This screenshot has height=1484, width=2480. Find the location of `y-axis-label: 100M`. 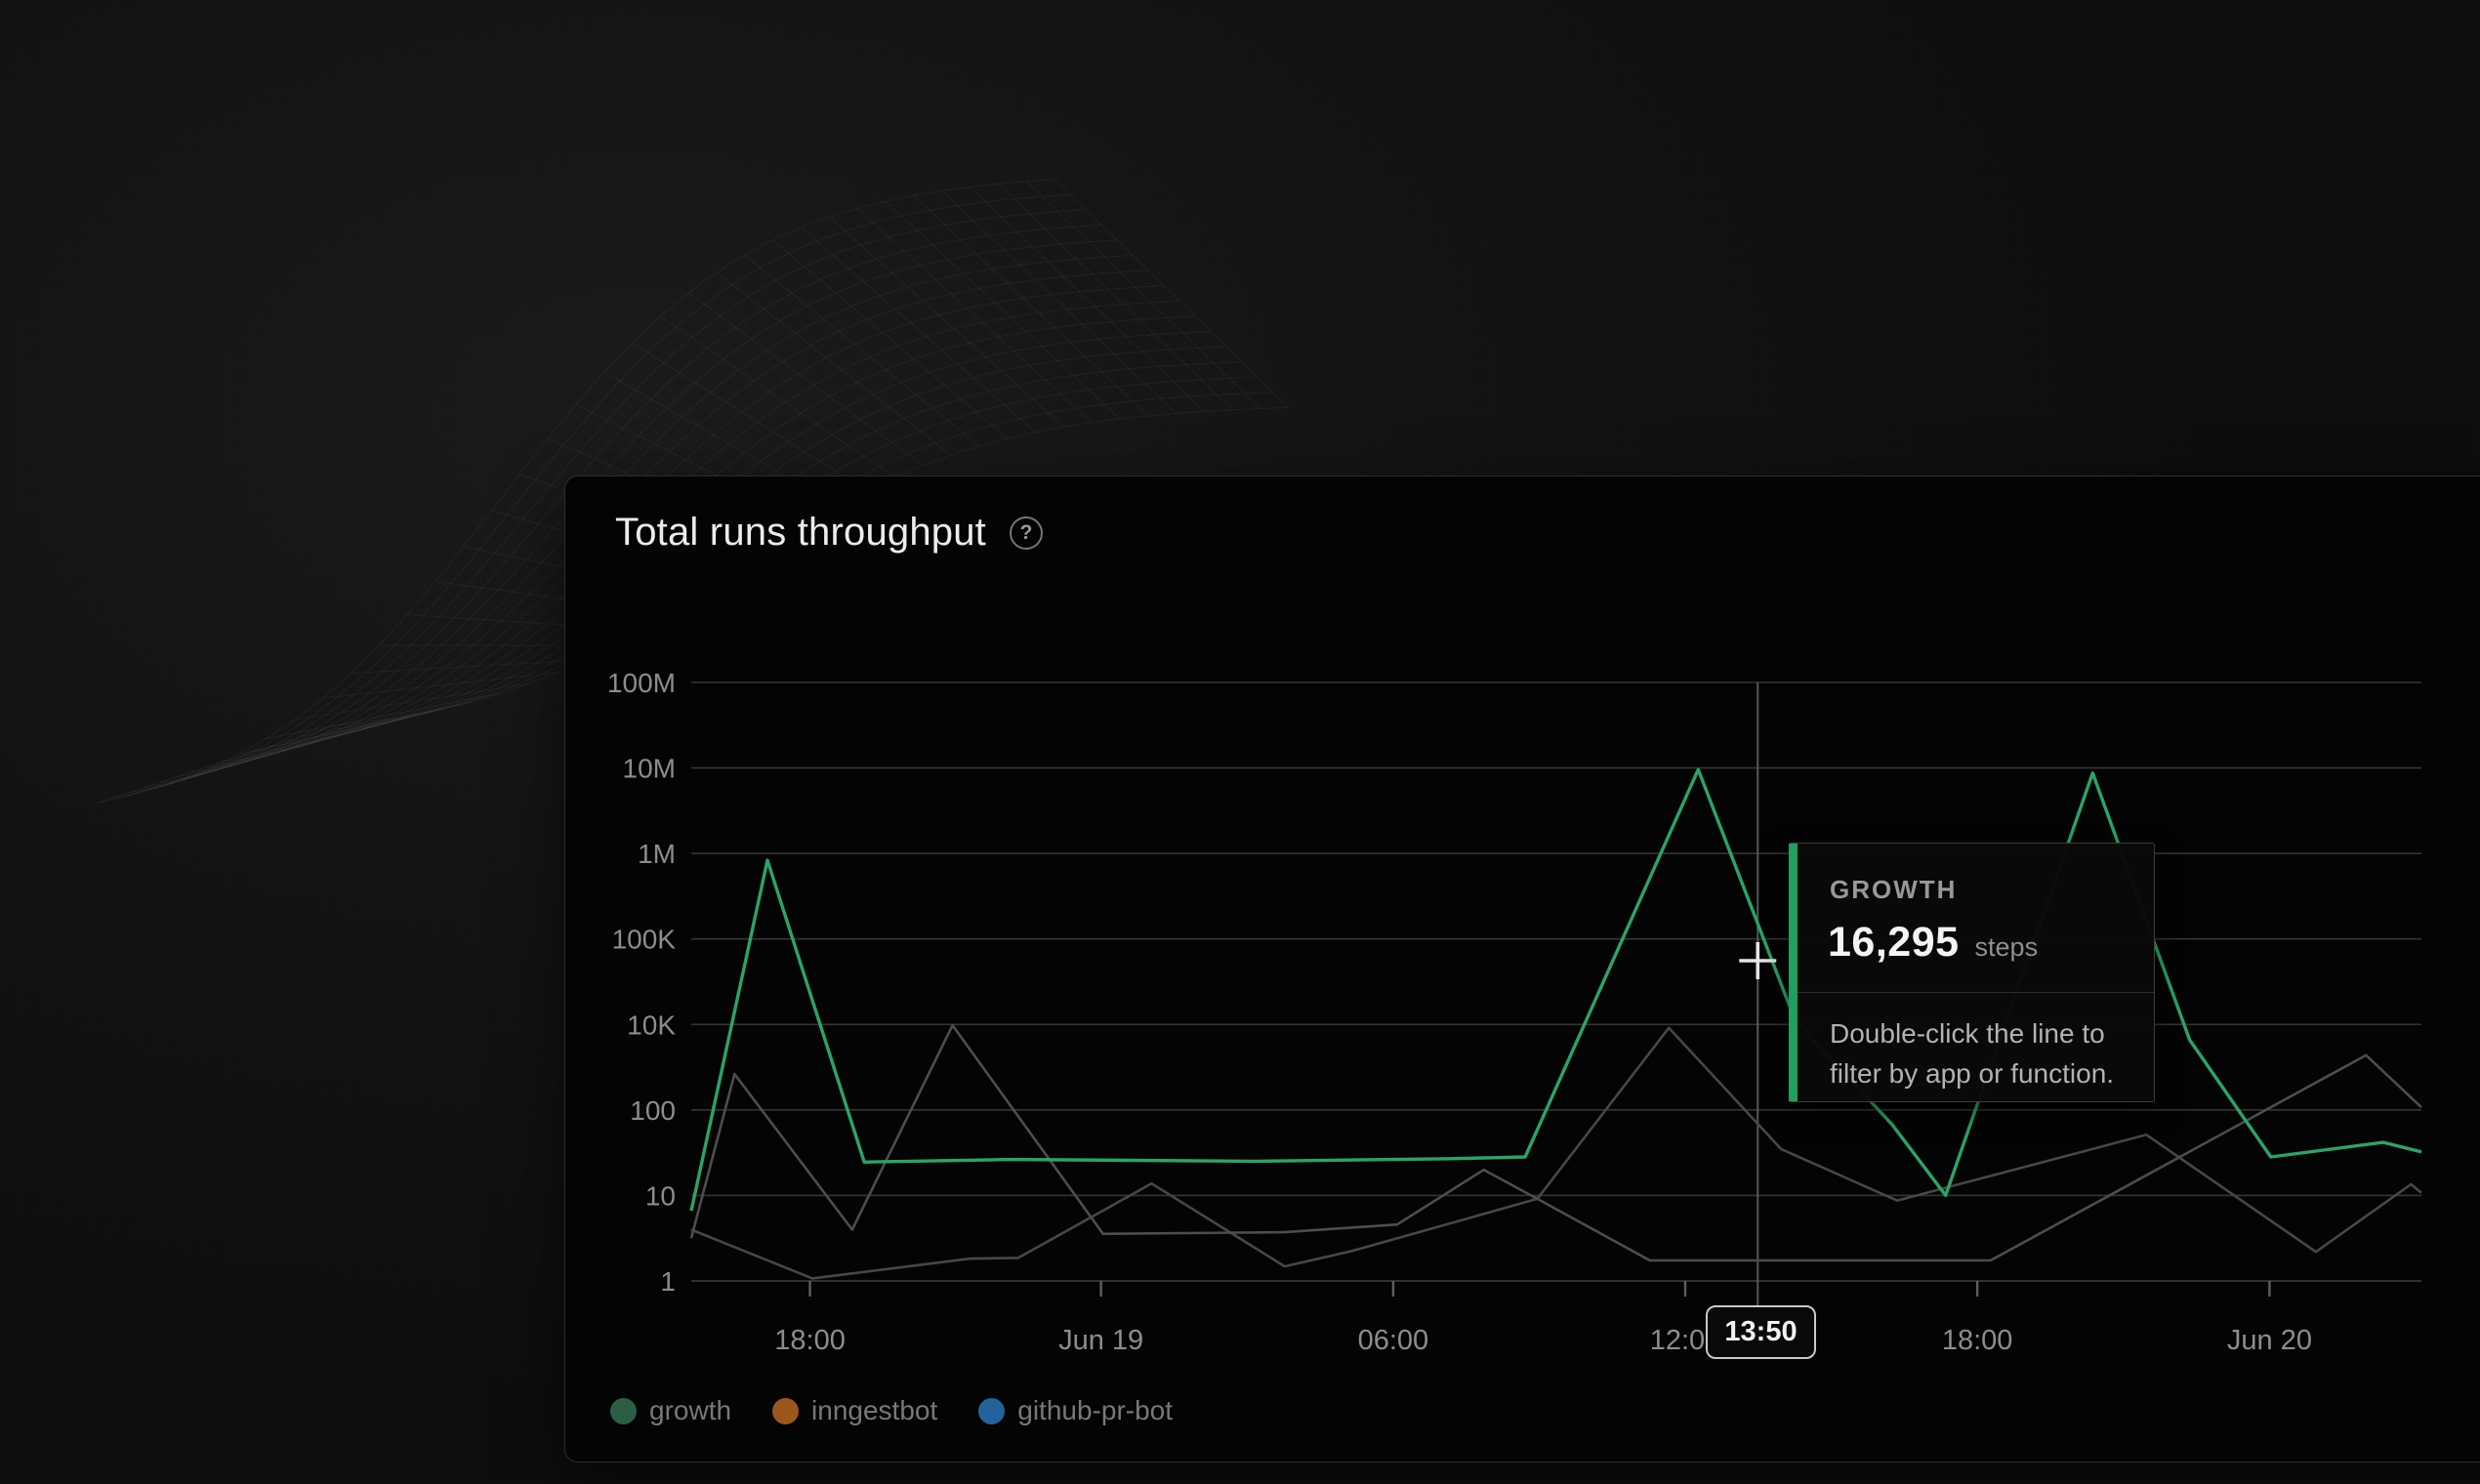

y-axis-label: 100M is located at coordinates (641, 683).